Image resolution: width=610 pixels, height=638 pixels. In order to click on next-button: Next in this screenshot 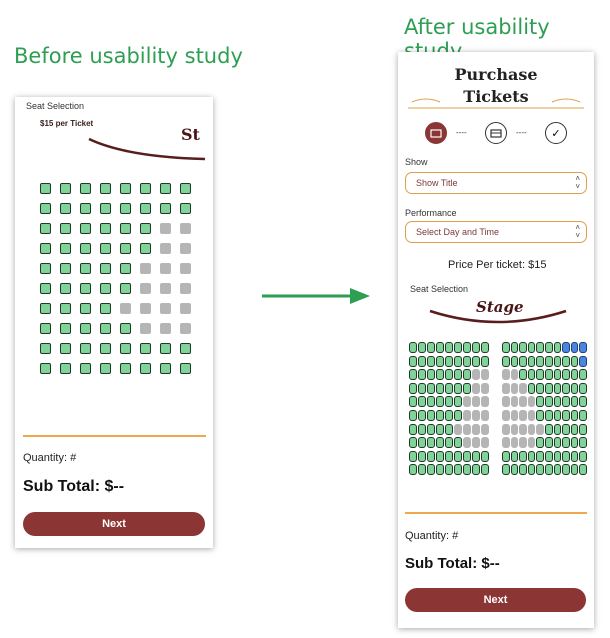, I will do `click(114, 524)`.